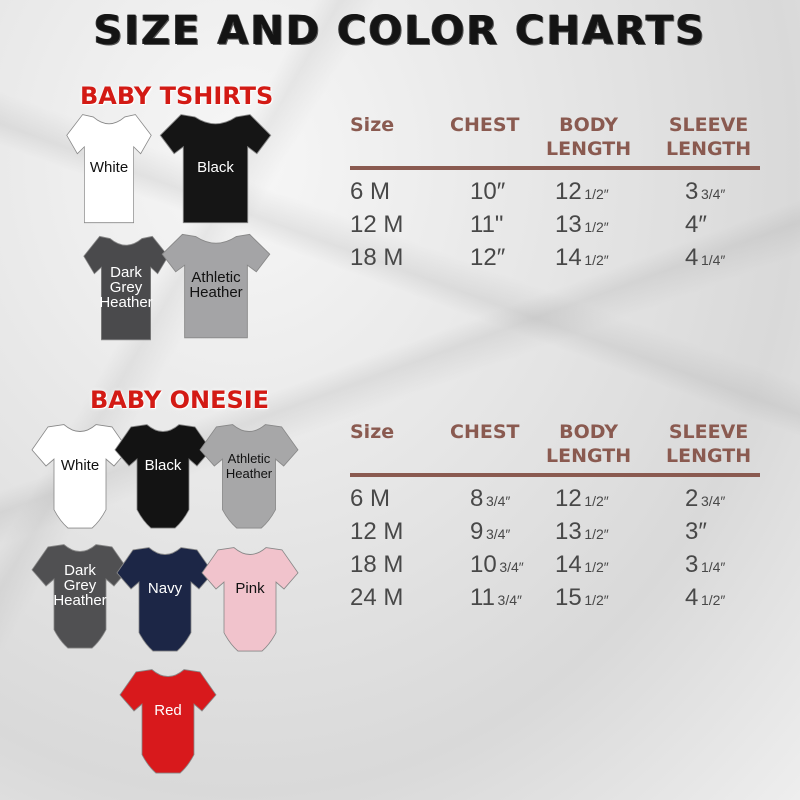 This screenshot has height=800, width=800. Describe the element at coordinates (165, 588) in the screenshot. I see `color-name: Navy` at that location.